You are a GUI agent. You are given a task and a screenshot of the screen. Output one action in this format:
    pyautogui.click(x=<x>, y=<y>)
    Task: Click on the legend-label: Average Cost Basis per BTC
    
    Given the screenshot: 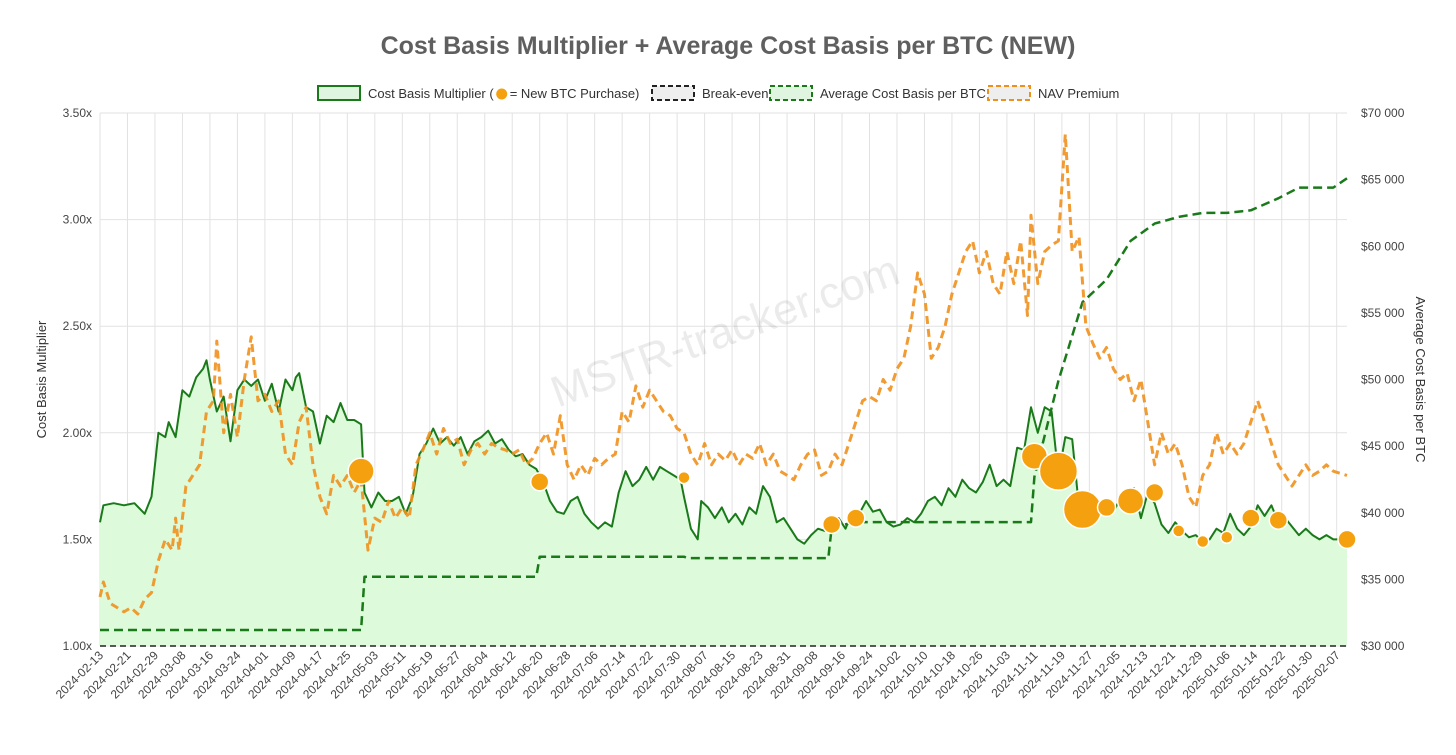 What is the action you would take?
    pyautogui.click(x=903, y=93)
    